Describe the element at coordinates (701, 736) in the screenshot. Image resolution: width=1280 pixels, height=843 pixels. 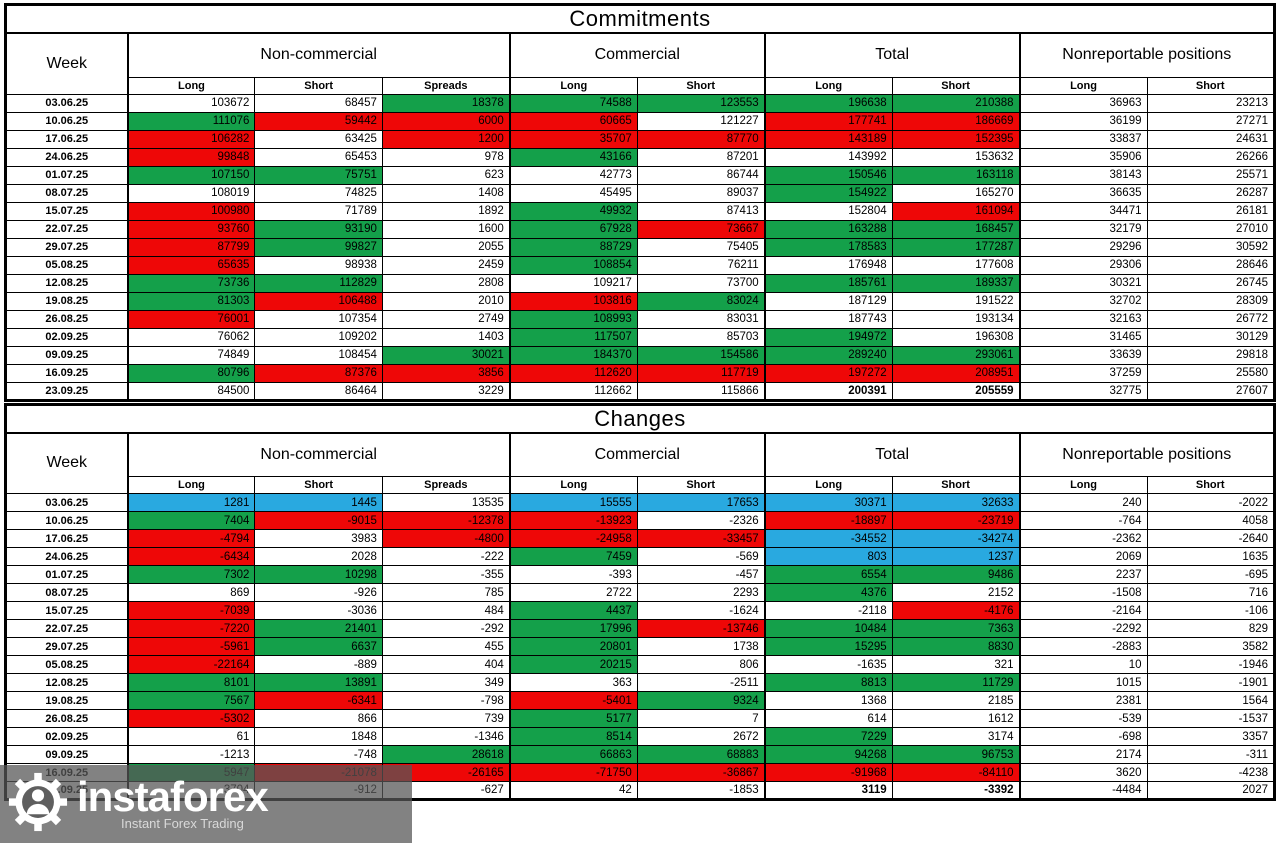
I see `value-cell: 2672` at that location.